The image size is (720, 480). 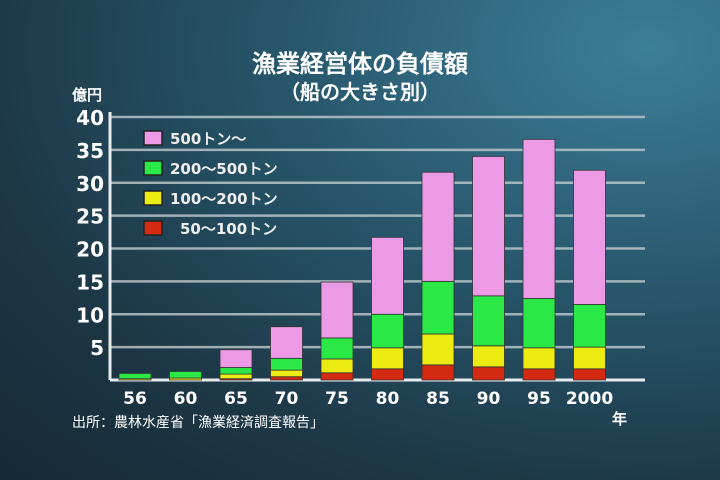 What do you see at coordinates (90, 282) in the screenshot?
I see `y-tick-label: 15` at bounding box center [90, 282].